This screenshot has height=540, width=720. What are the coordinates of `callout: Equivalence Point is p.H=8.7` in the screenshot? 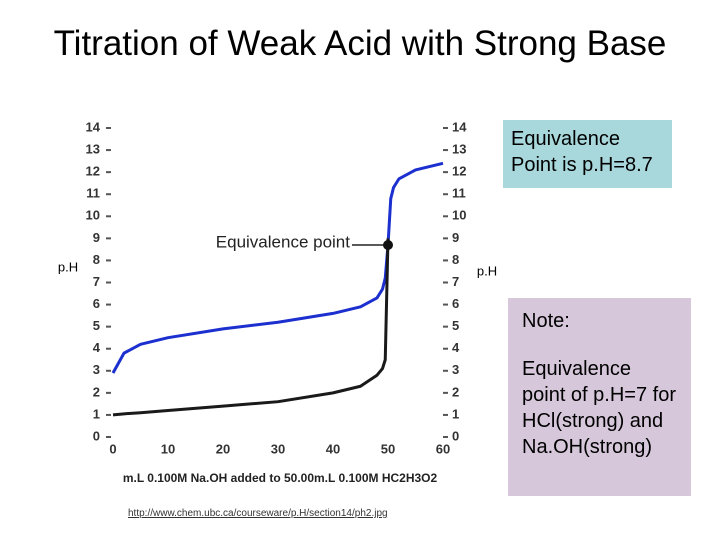 It's located at (587, 154).